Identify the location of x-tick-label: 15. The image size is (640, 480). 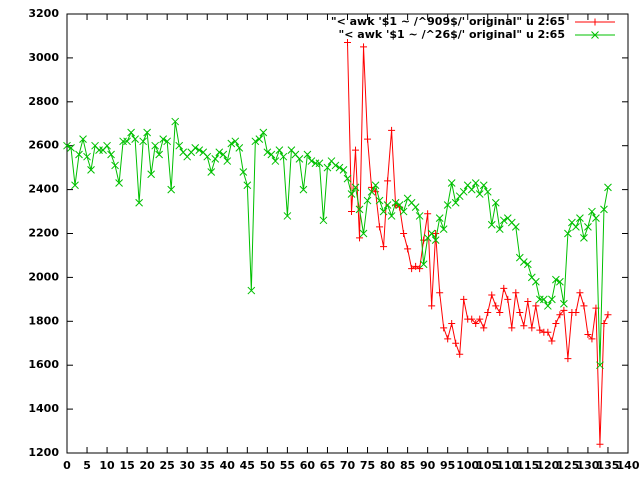
(126, 465).